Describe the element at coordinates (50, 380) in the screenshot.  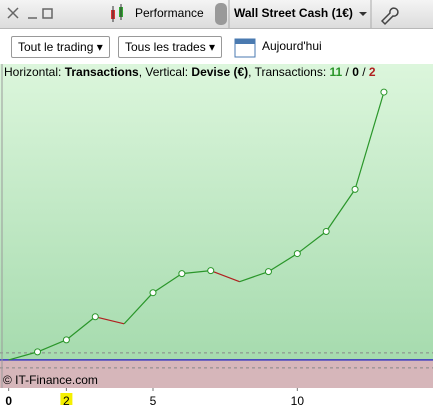
I see `copyright: © IT-Finance.com` at that location.